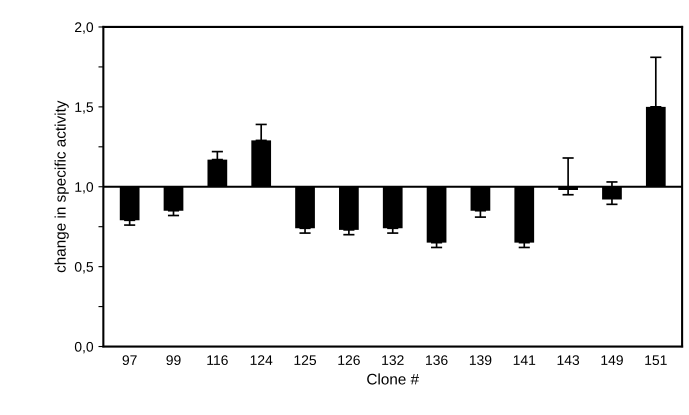  Describe the element at coordinates (349, 360) in the screenshot. I see `x-tick-label: 126` at that location.